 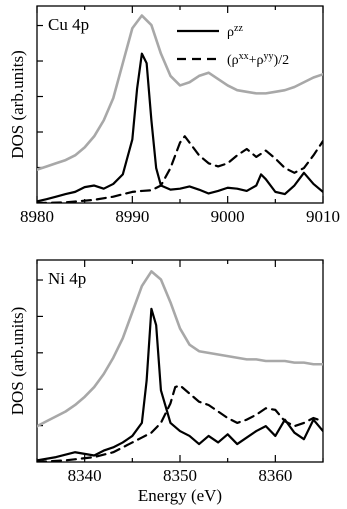 What do you see at coordinates (275, 475) in the screenshot?
I see `x-tick-label: 8360` at bounding box center [275, 475].